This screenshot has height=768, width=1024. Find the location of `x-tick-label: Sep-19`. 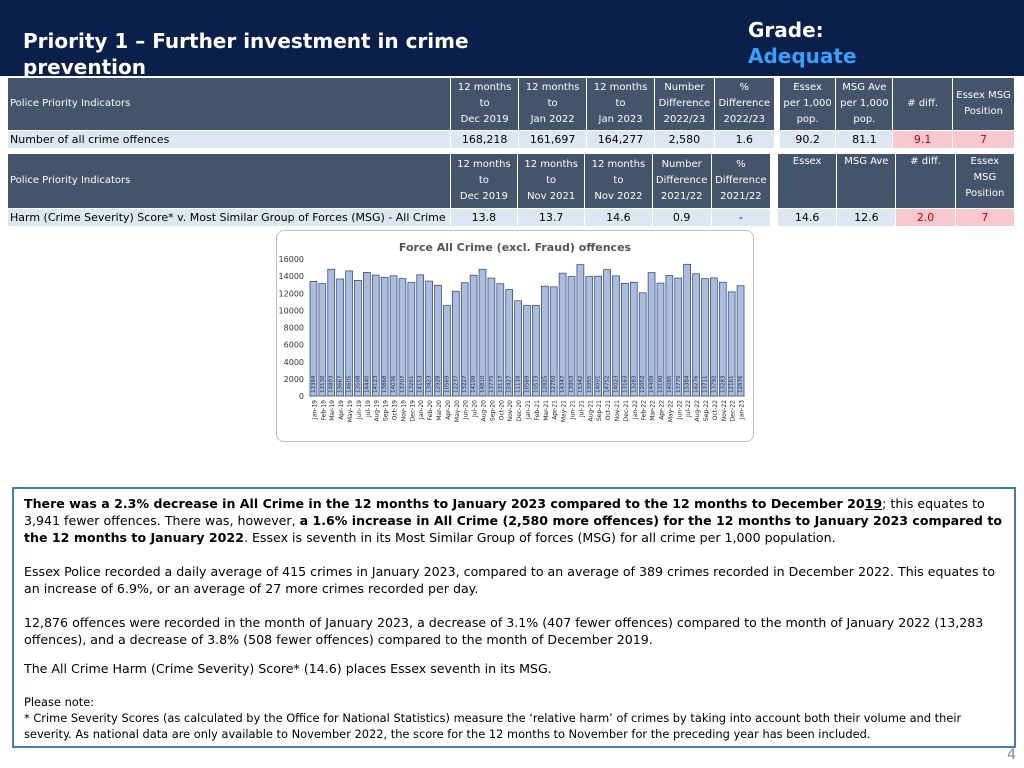

x-tick-label: Sep-19 is located at coordinates (386, 410).